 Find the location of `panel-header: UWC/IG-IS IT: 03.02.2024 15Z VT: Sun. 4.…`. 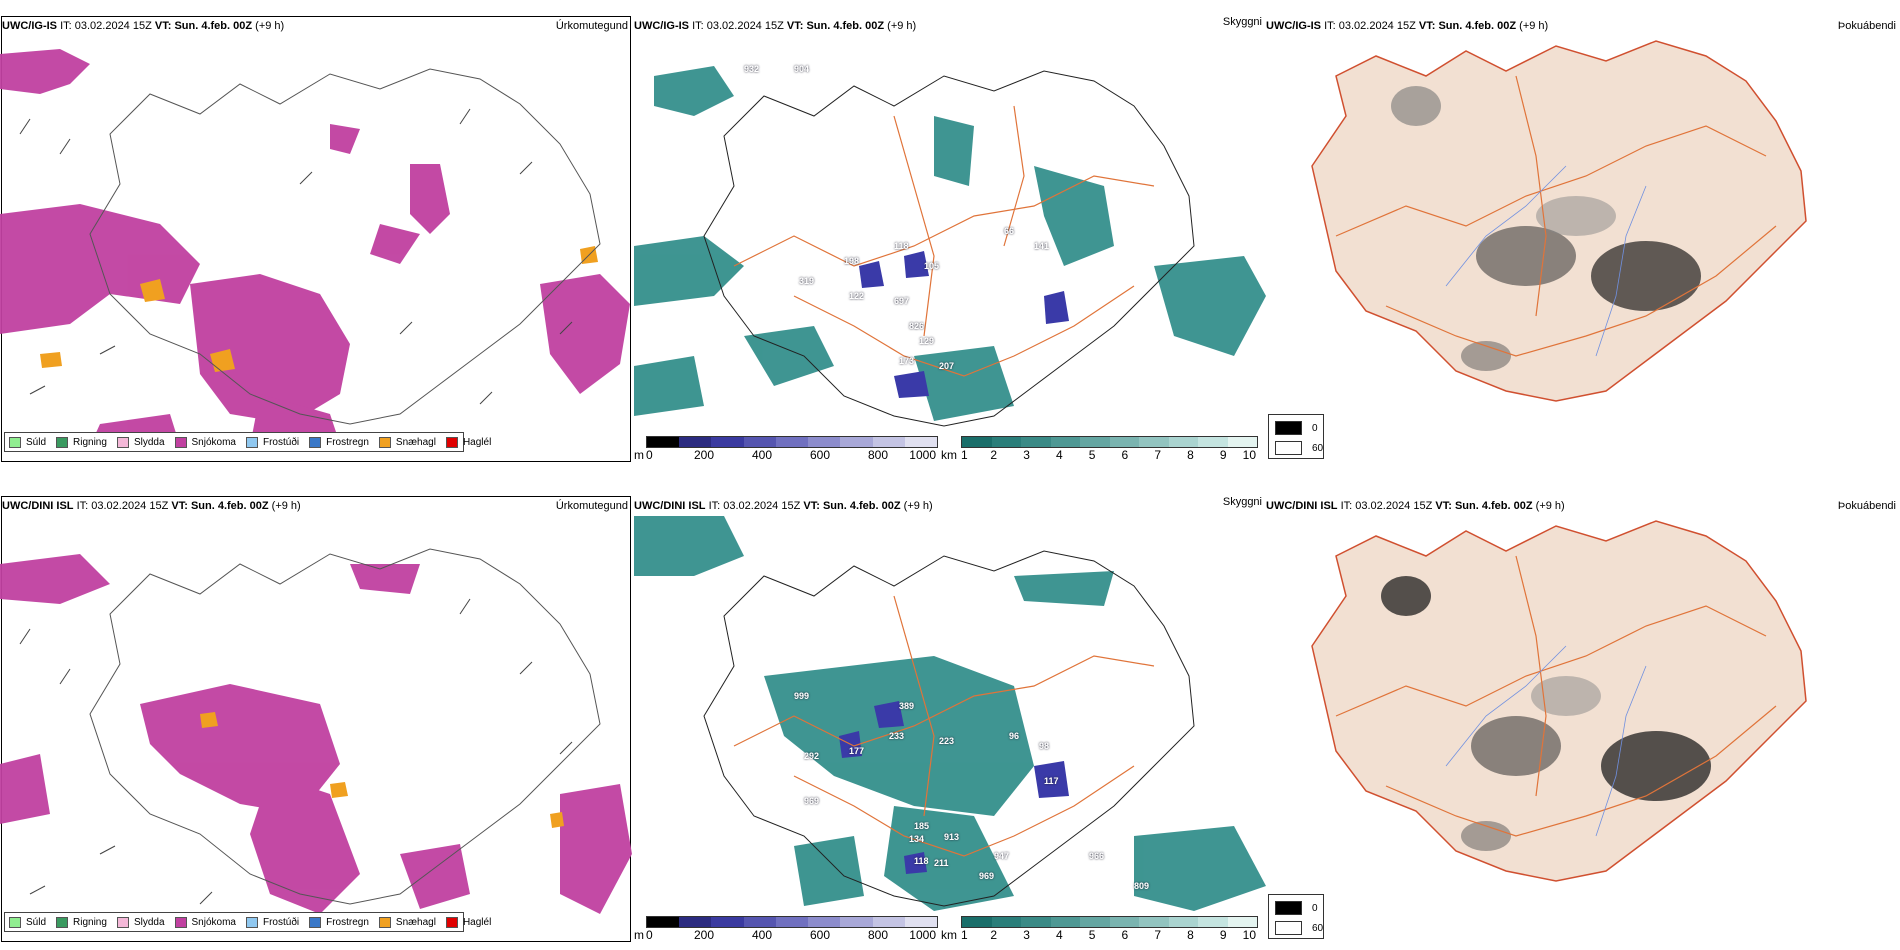

panel-header: UWC/IG-IS IT: 03.02.2024 15Z VT: Sun. 4.… is located at coordinates (775, 26).